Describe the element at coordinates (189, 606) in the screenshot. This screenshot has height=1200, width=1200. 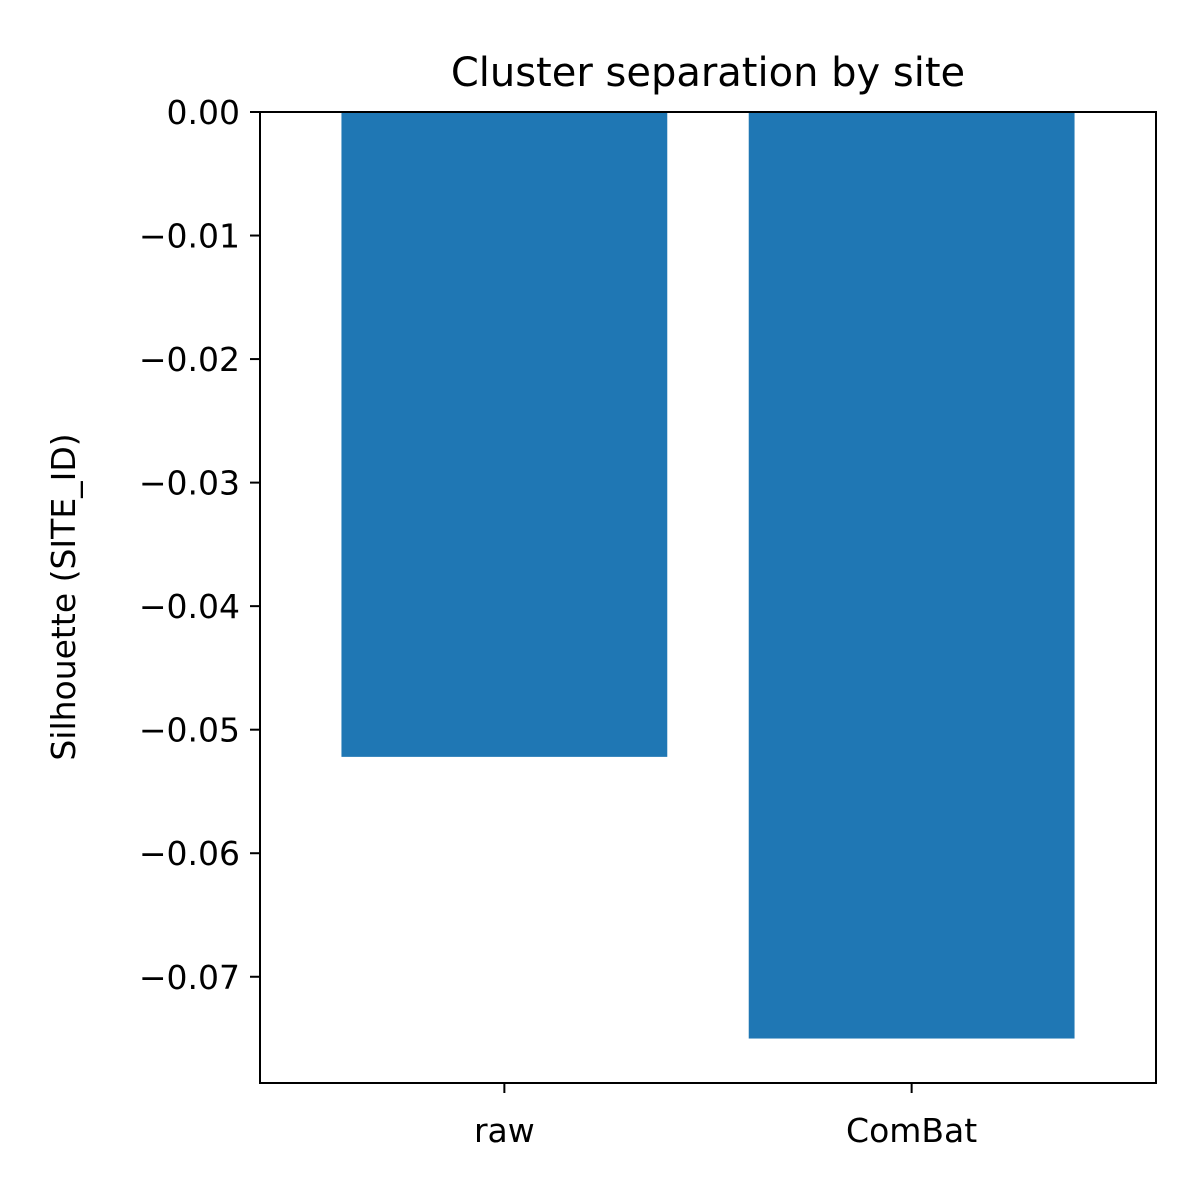
I see `y-tick-label: −0.04` at that location.